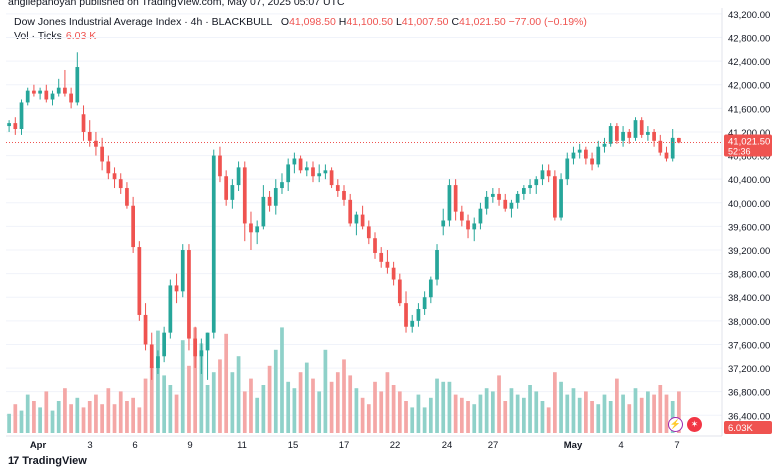 The image size is (780, 470). What do you see at coordinates (749, 369) in the screenshot?
I see `price-tick-label: 37,200.00` at bounding box center [749, 369].